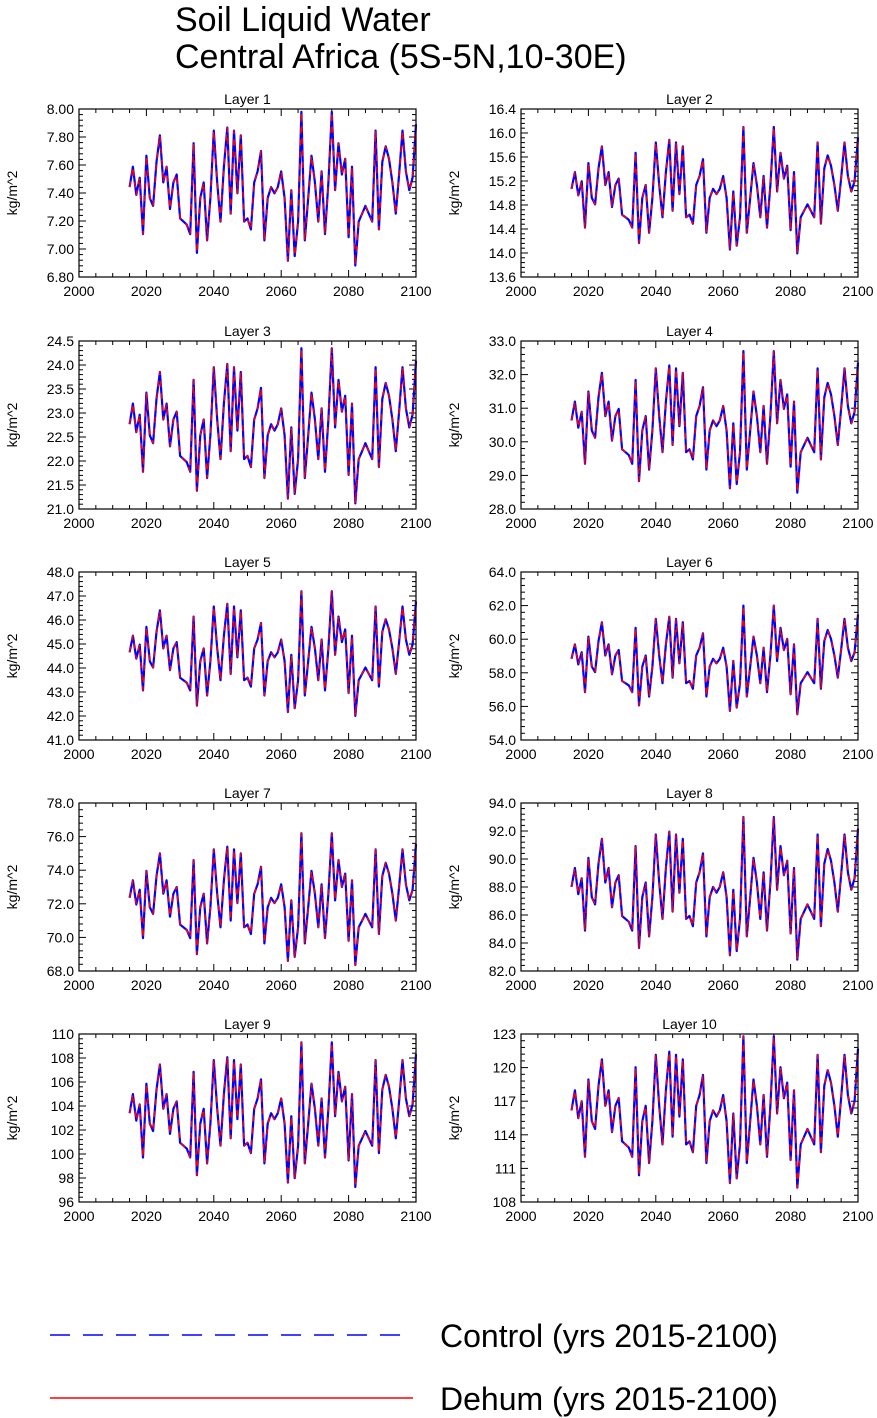 This screenshot has width=877, height=1418. I want to click on y-tick-label: 43.0, so click(60, 692).